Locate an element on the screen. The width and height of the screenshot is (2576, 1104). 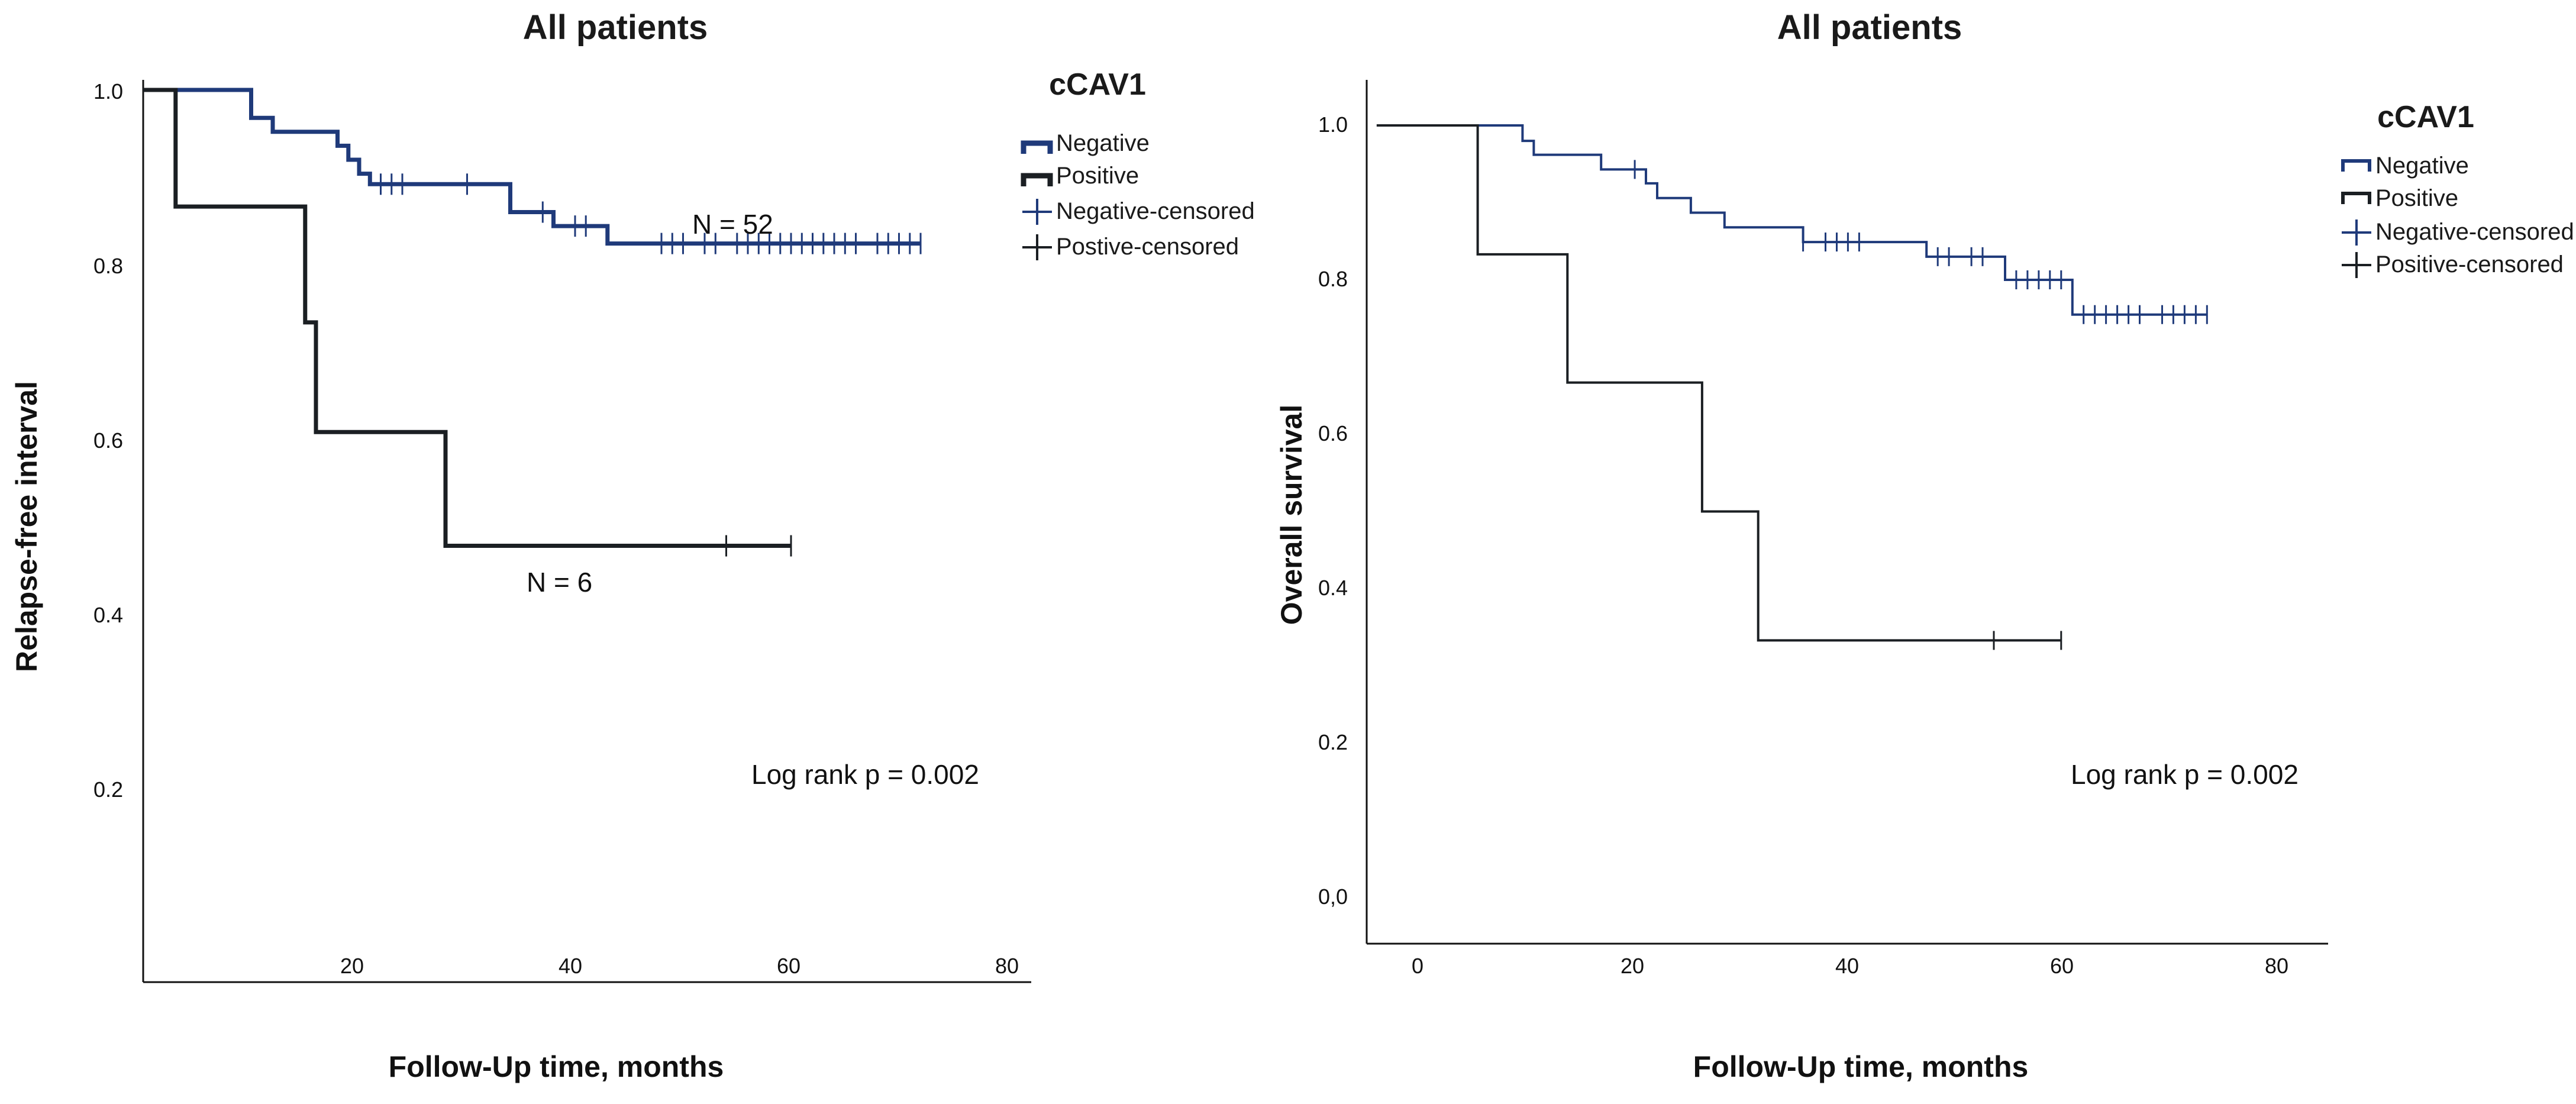
x-ticks: 0 20 40 60 80 is located at coordinates (1850, 966).